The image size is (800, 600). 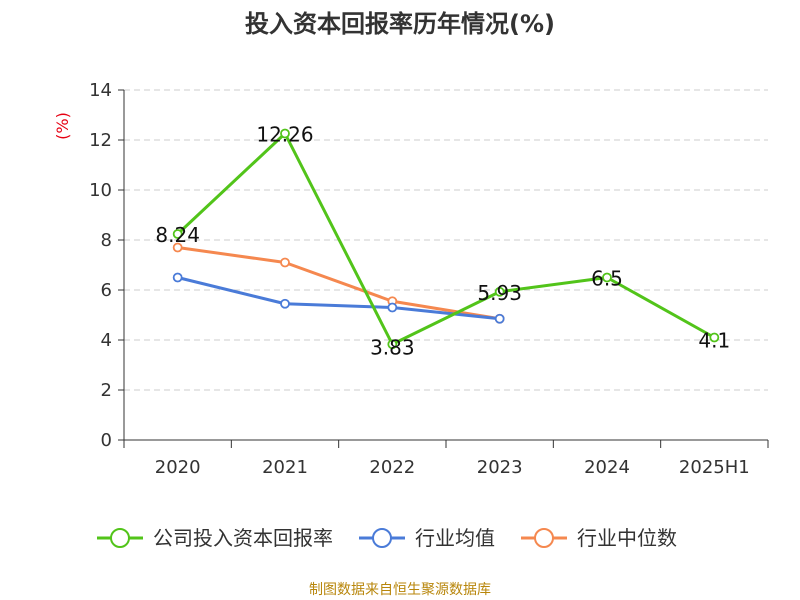 What do you see at coordinates (400, 24) in the screenshot?
I see `chart-title: 投入资本回报率历年情况(%)` at bounding box center [400, 24].